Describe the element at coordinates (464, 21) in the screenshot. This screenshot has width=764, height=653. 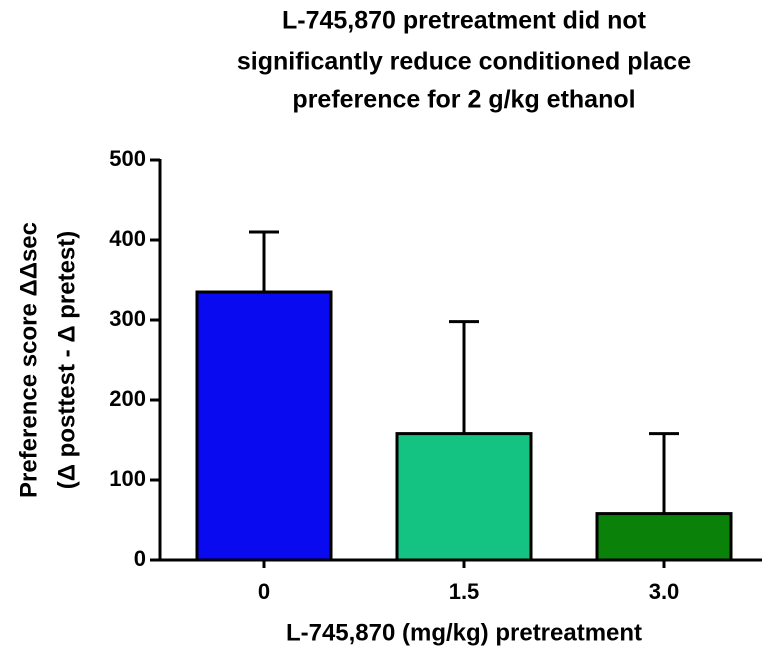
I see `chart-title: L-745,870 pretreatment did not` at that location.